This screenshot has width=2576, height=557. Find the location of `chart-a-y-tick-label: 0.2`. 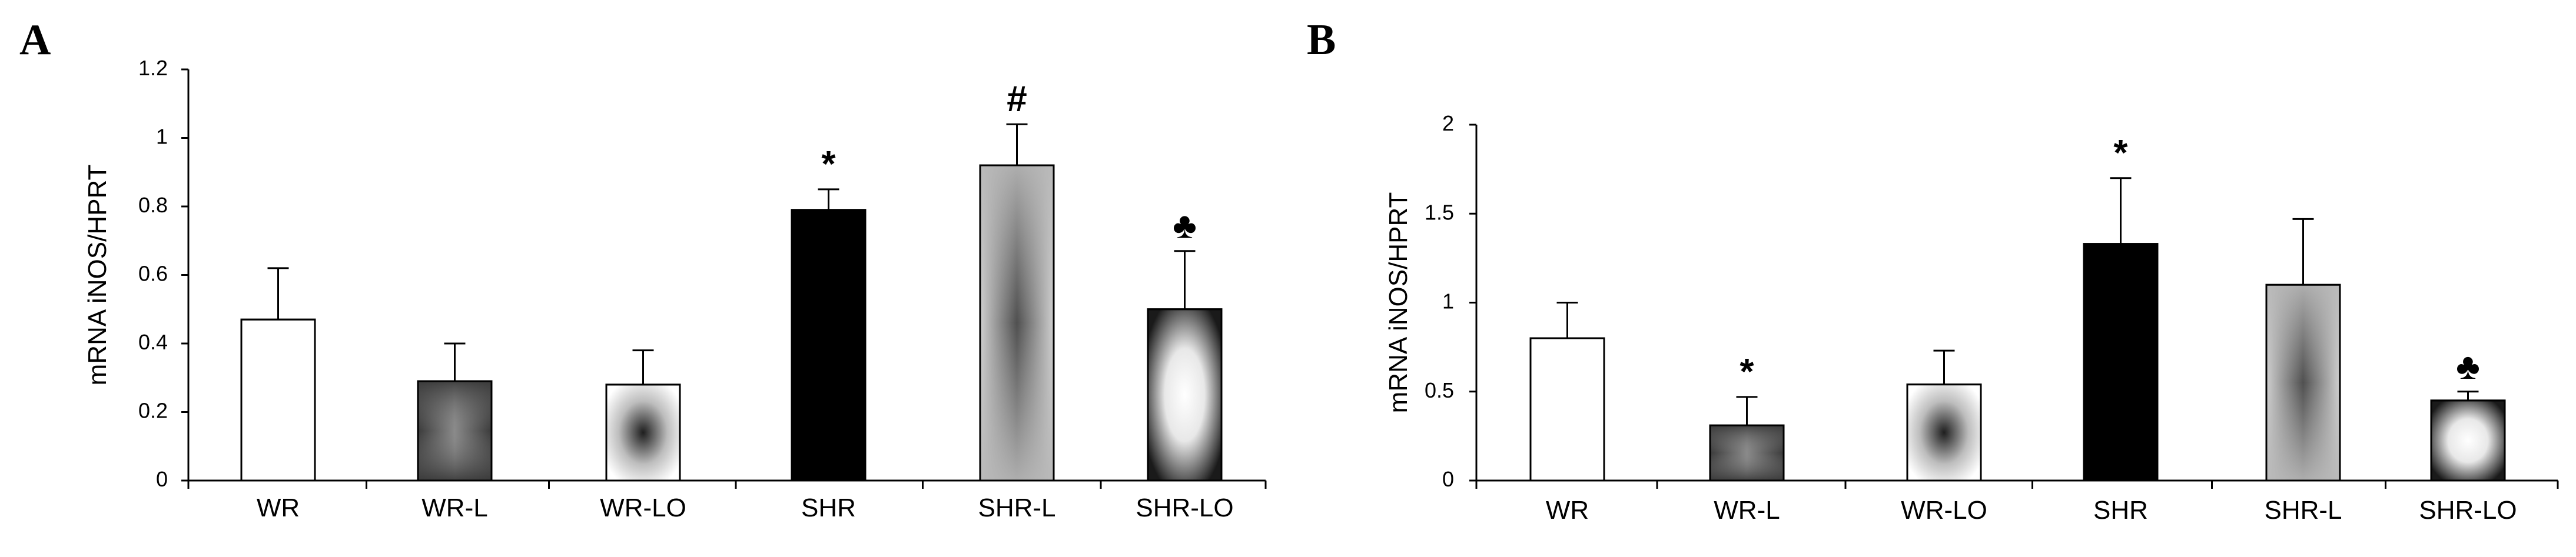

chart-a-y-tick-label: 0.2 is located at coordinates (153, 411).